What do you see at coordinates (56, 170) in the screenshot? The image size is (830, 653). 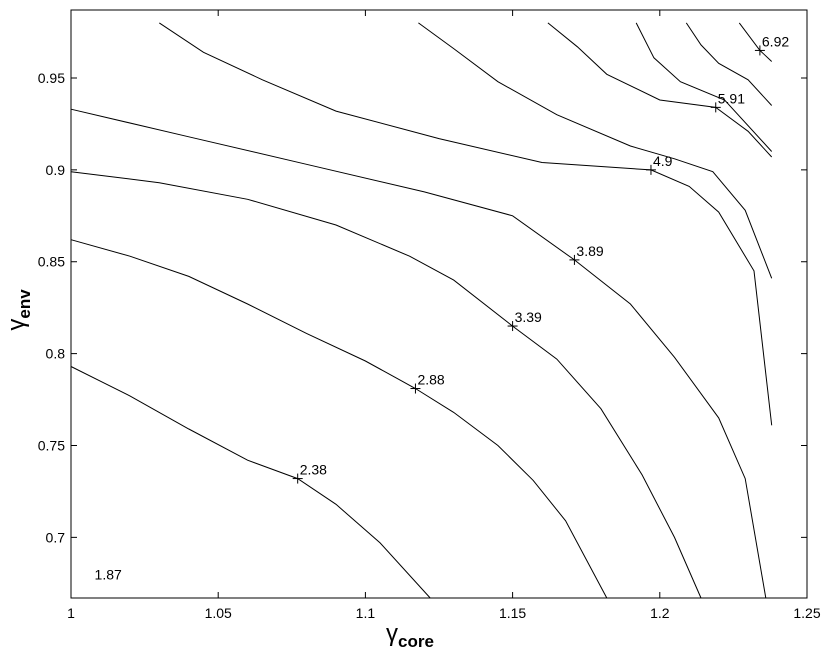 I see `y-tick-label: 0.9` at bounding box center [56, 170].